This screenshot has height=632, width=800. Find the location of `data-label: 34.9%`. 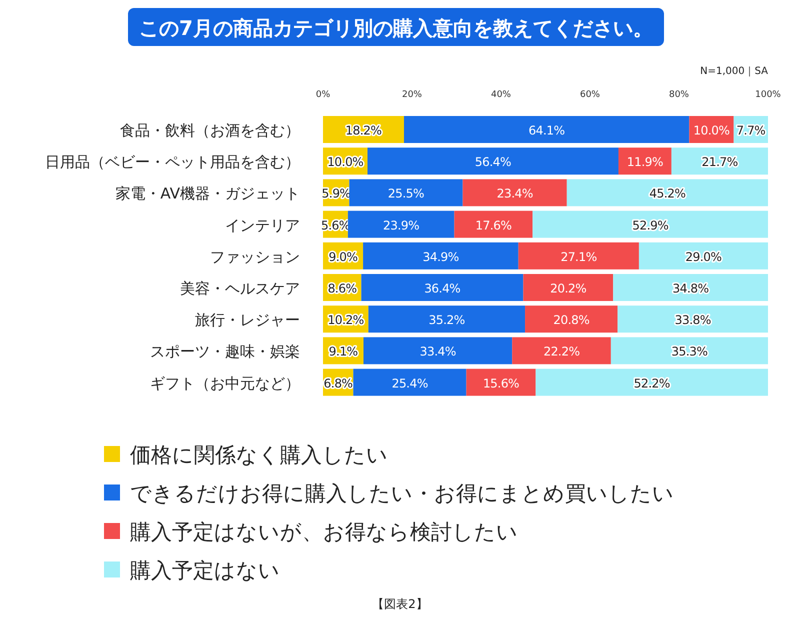

data-label: 34.9% is located at coordinates (440, 257).